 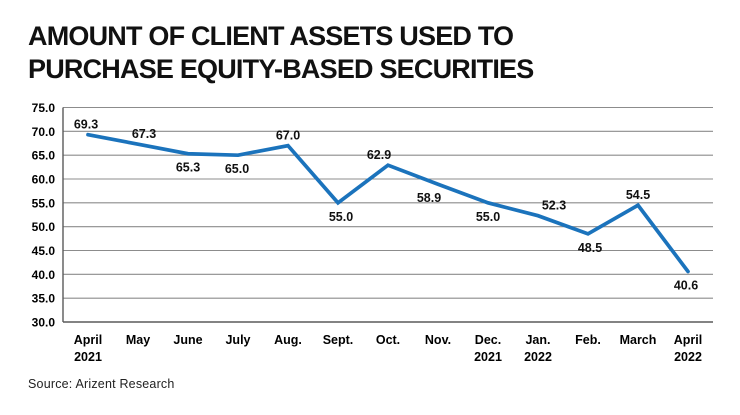 What do you see at coordinates (537, 340) in the screenshot?
I see `x-tick-label: Jan.` at bounding box center [537, 340].